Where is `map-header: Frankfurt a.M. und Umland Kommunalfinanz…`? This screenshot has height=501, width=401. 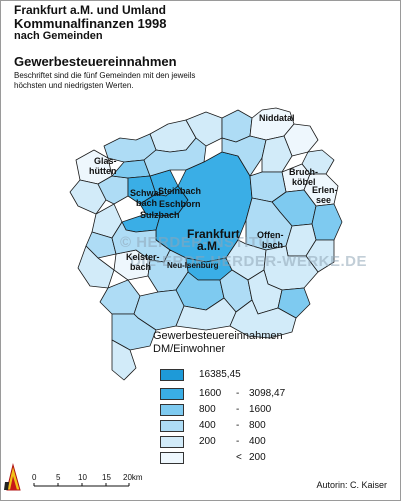 map-header: Frankfurt a.M. und Umland Kommunalfinanz… is located at coordinates (90, 23).